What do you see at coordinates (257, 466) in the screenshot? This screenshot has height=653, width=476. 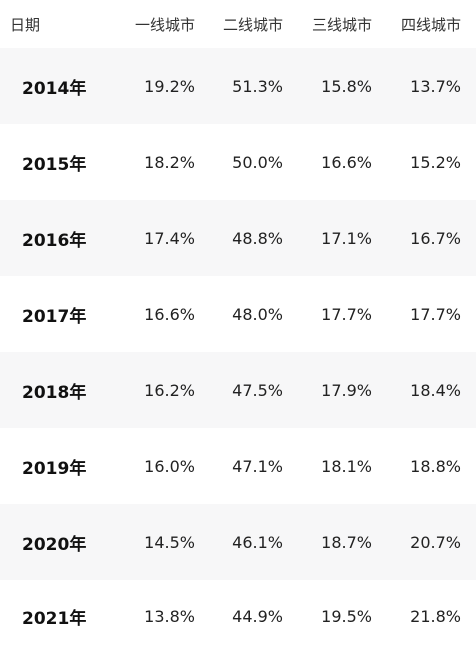 I see `tier2-value: 47.1%` at bounding box center [257, 466].